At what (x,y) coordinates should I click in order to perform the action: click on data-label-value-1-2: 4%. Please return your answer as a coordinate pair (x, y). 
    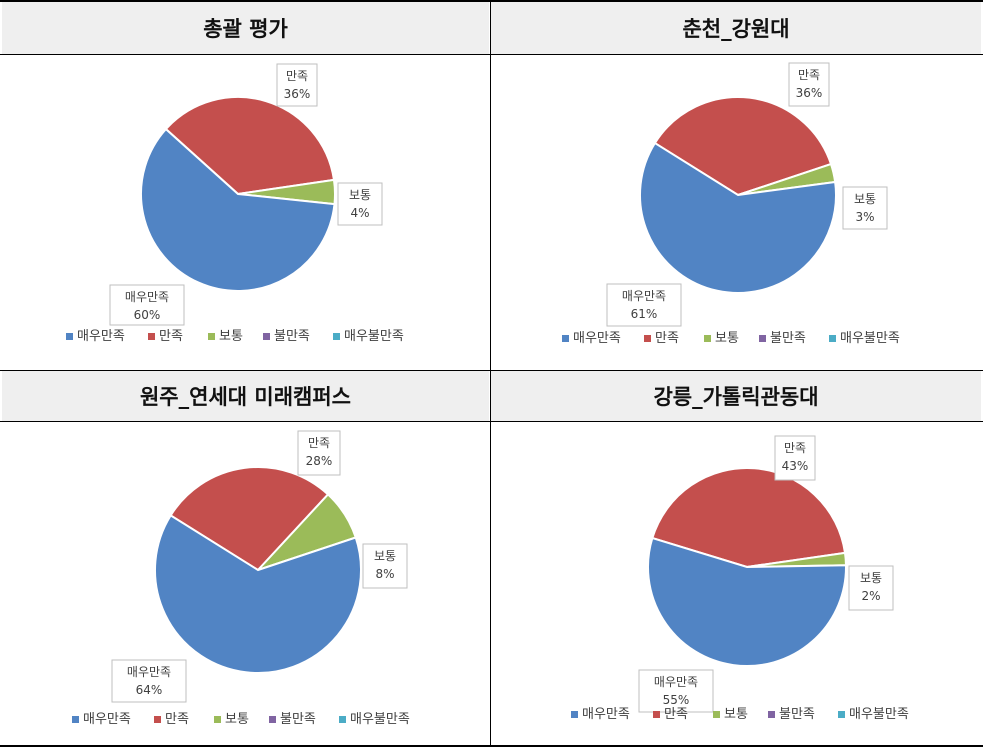
    Looking at the image, I should click on (359, 213).